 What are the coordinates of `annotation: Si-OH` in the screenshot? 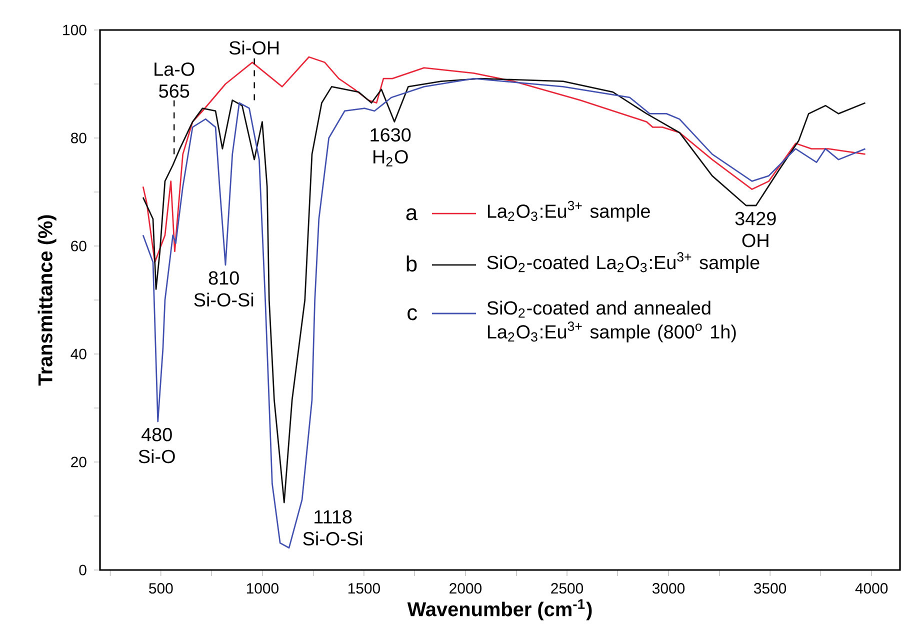 It's located at (254, 47).